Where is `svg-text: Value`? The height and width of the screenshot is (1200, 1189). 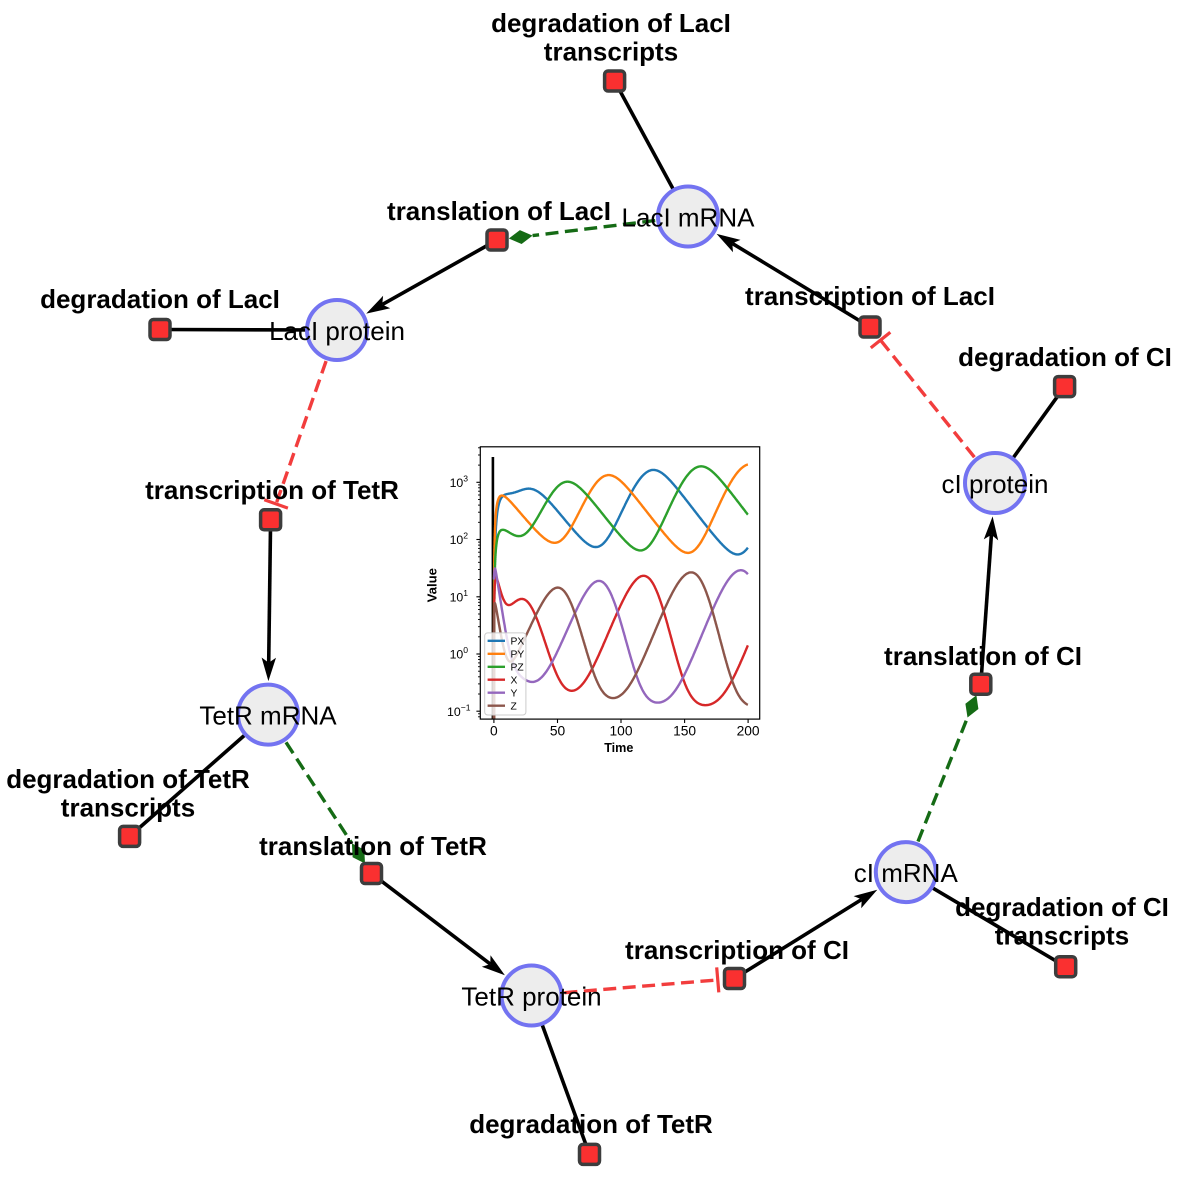 svg-text: Value is located at coordinates (432, 585).